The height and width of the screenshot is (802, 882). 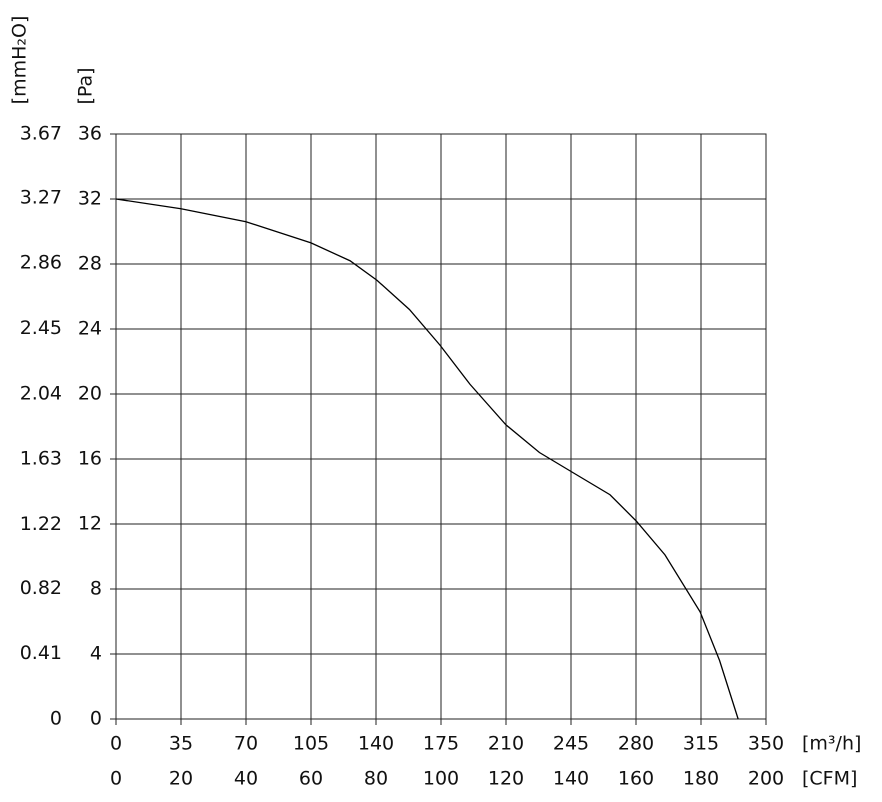 I want to click on y2-tick-label: 3.27, so click(x=41, y=197).